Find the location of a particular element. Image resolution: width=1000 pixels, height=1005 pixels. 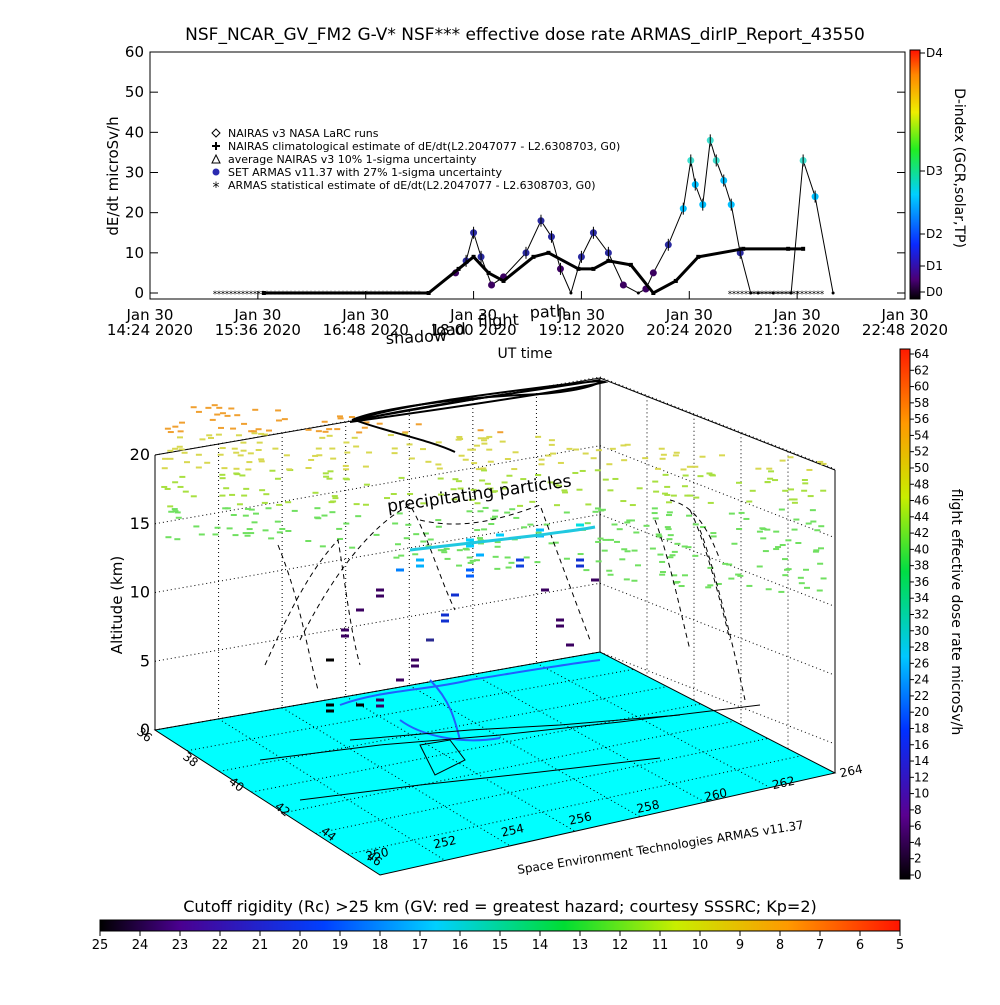

dose-colorbar-tick-label: 38 is located at coordinates (921, 566).